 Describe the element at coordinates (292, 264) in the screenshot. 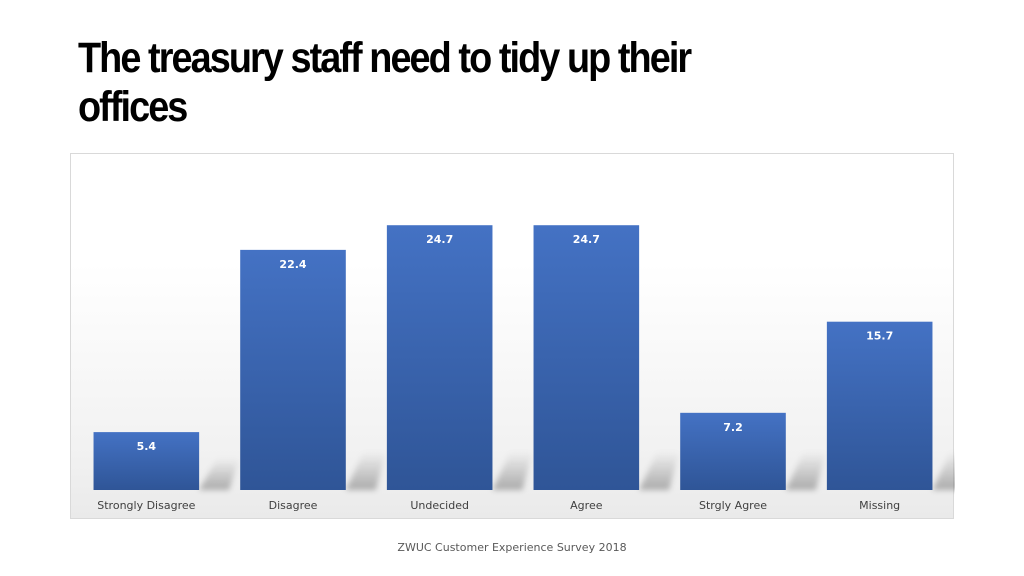

I see `data-label: 22.4` at that location.